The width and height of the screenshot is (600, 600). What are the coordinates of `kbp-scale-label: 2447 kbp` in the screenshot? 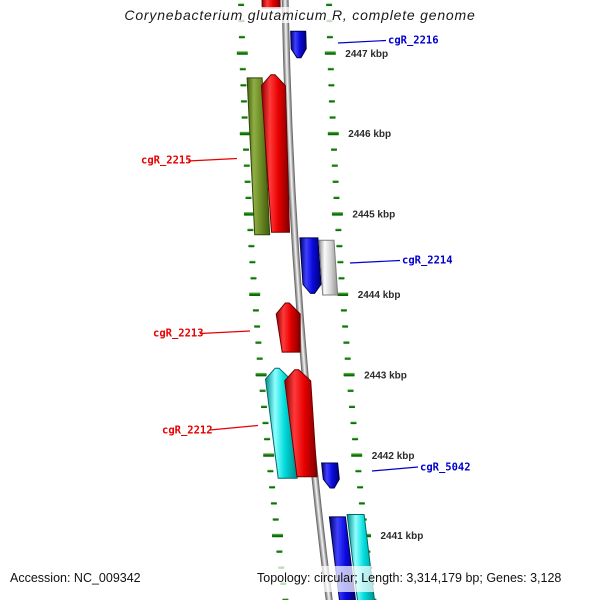 It's located at (366, 54).